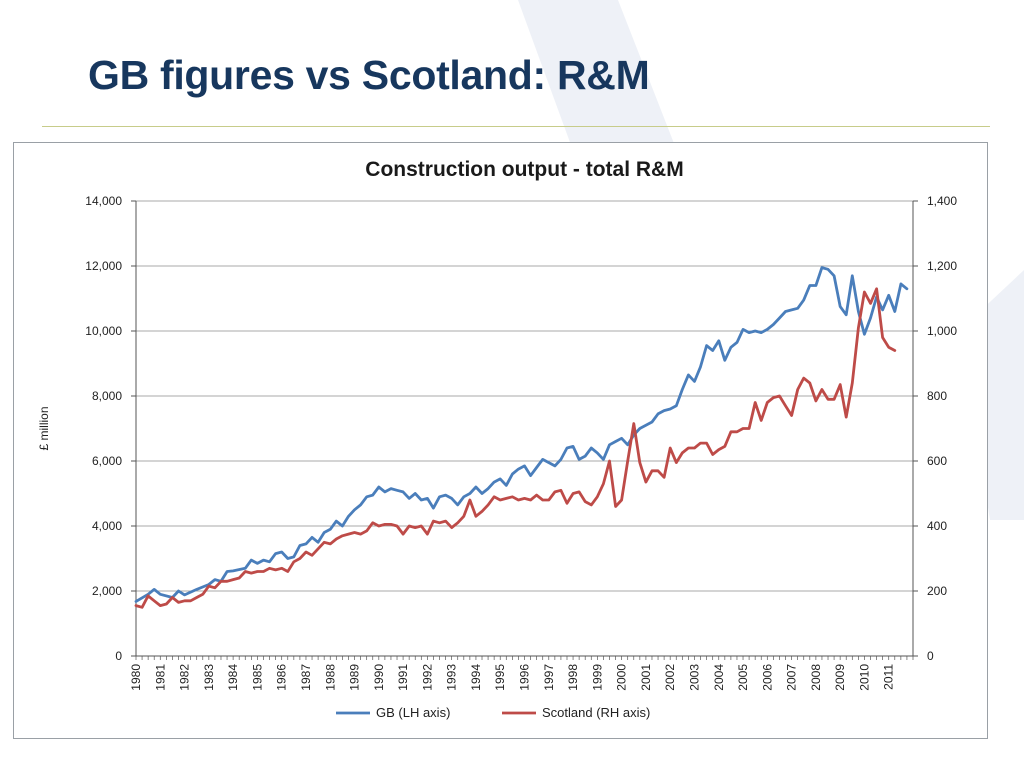  I want to click on x-tick-label: 2004, so click(719, 677).